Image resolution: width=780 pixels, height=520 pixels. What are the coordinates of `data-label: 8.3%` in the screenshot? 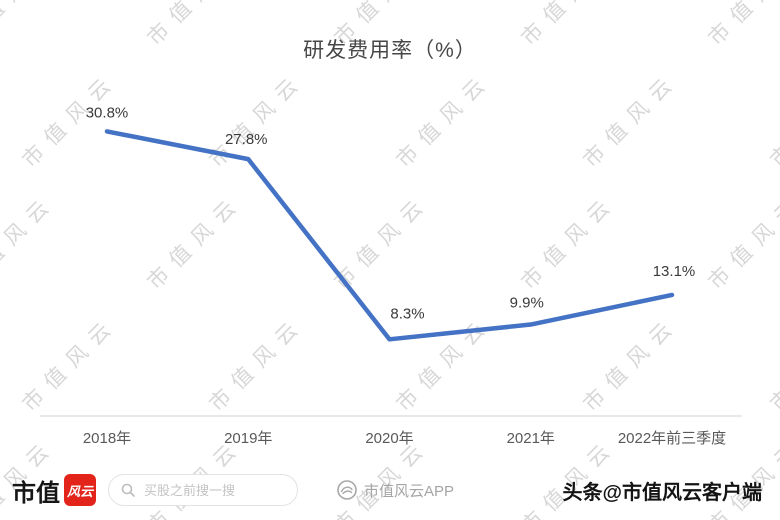 It's located at (407, 313).